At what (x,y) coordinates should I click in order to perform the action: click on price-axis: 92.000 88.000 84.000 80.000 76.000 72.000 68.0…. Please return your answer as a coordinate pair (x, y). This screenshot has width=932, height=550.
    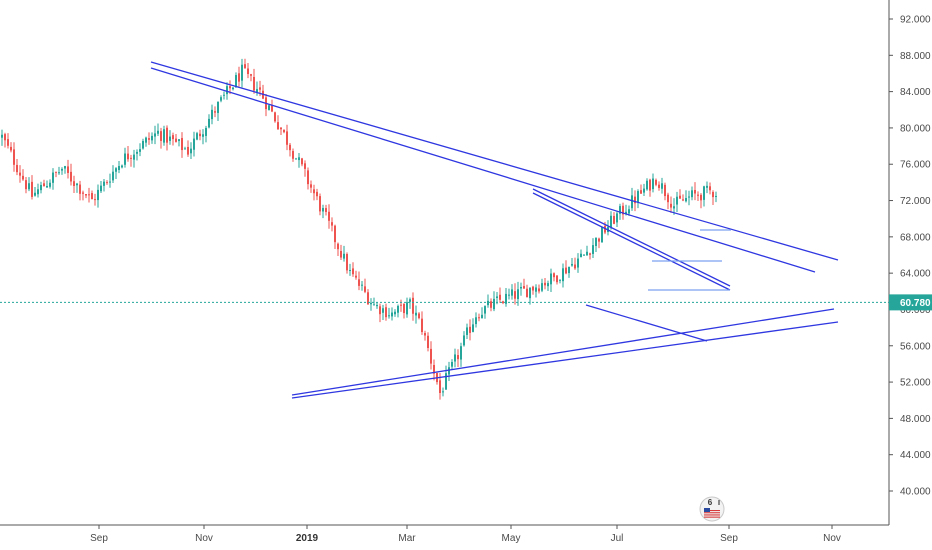
    Looking at the image, I should click on (910, 256).